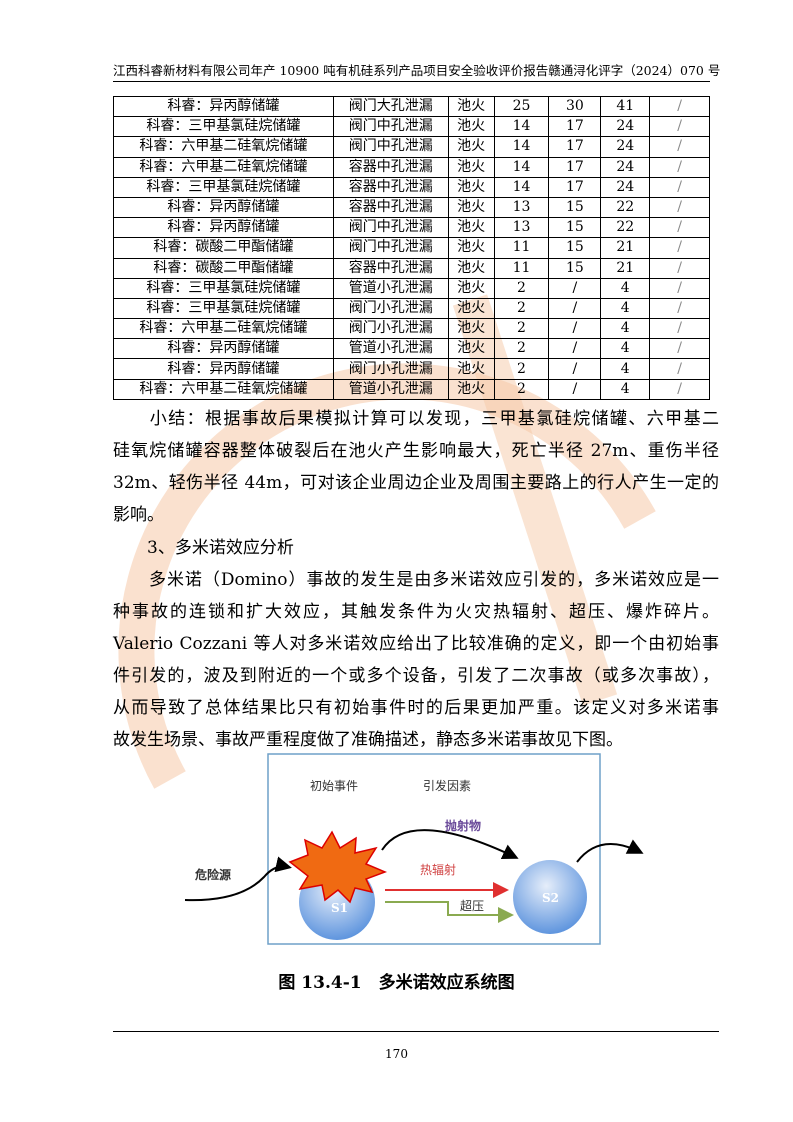 The width and height of the screenshot is (793, 1122). What do you see at coordinates (416, 676) in the screenshot?
I see `paragraph-line: 件引发的，波及到附近的一个或多个设备，引发了二次事故（或多次事故），` at bounding box center [416, 676].